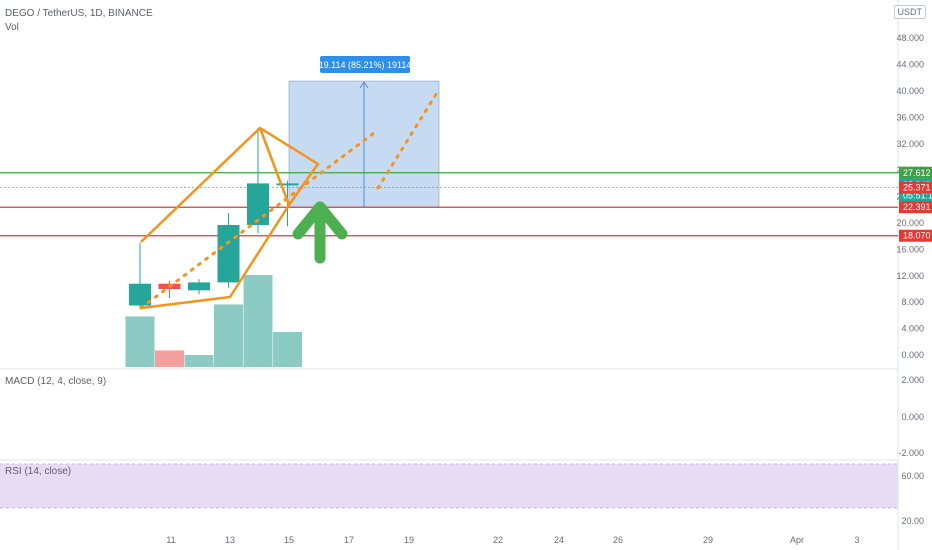 Image resolution: width=932 pixels, height=550 pixels. Describe the element at coordinates (917, 195) in the screenshot. I see `price-tag-label-2: 05:51:16` at that location.